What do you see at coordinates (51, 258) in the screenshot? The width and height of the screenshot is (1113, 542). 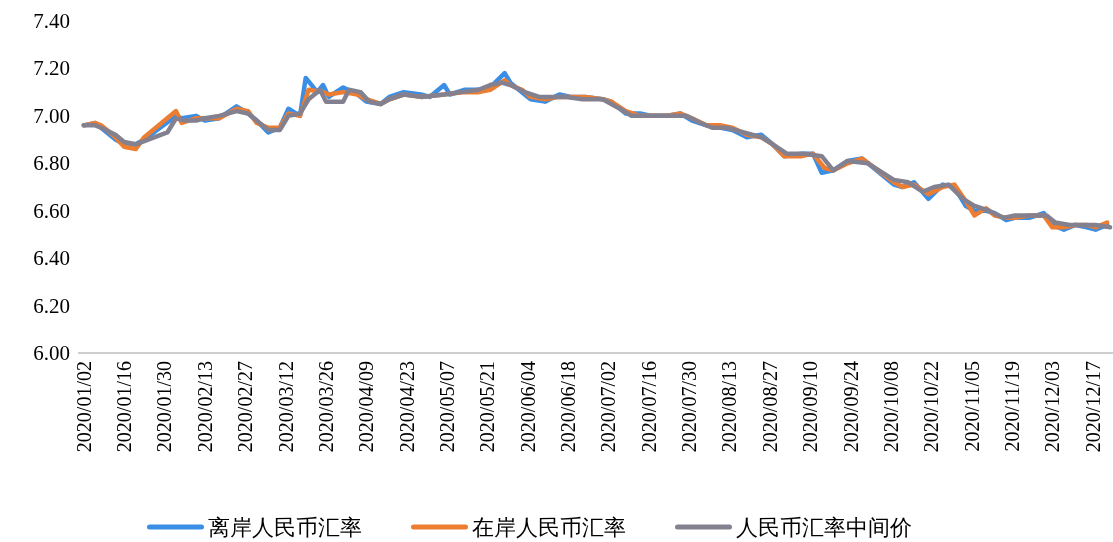 I see `y-tick-label: 6.40` at bounding box center [51, 258].